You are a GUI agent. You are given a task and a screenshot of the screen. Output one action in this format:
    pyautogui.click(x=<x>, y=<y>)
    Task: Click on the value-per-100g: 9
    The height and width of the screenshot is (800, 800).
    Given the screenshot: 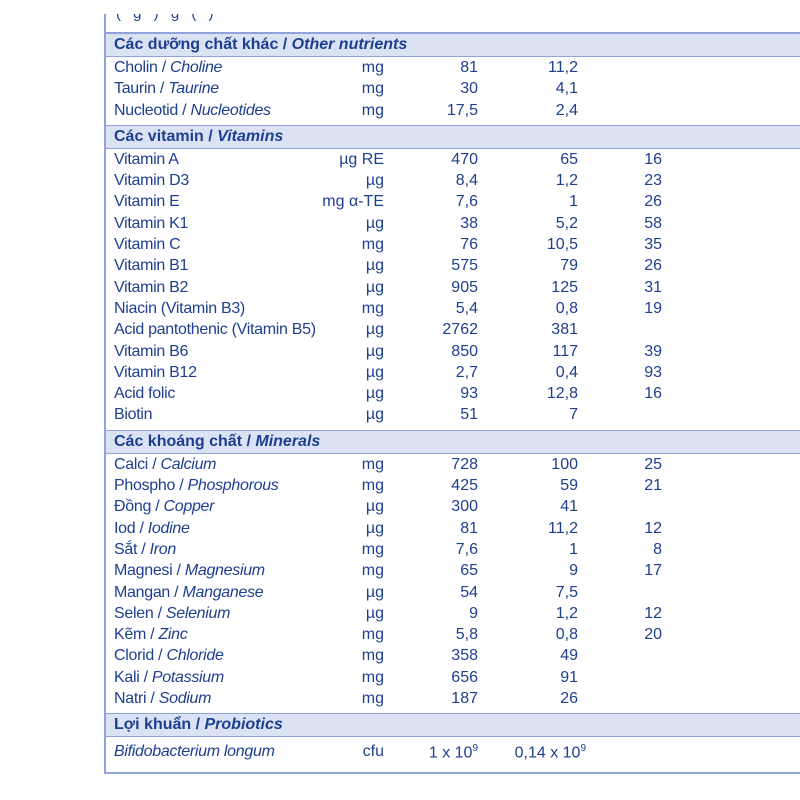 What is the action you would take?
    pyautogui.click(x=473, y=613)
    